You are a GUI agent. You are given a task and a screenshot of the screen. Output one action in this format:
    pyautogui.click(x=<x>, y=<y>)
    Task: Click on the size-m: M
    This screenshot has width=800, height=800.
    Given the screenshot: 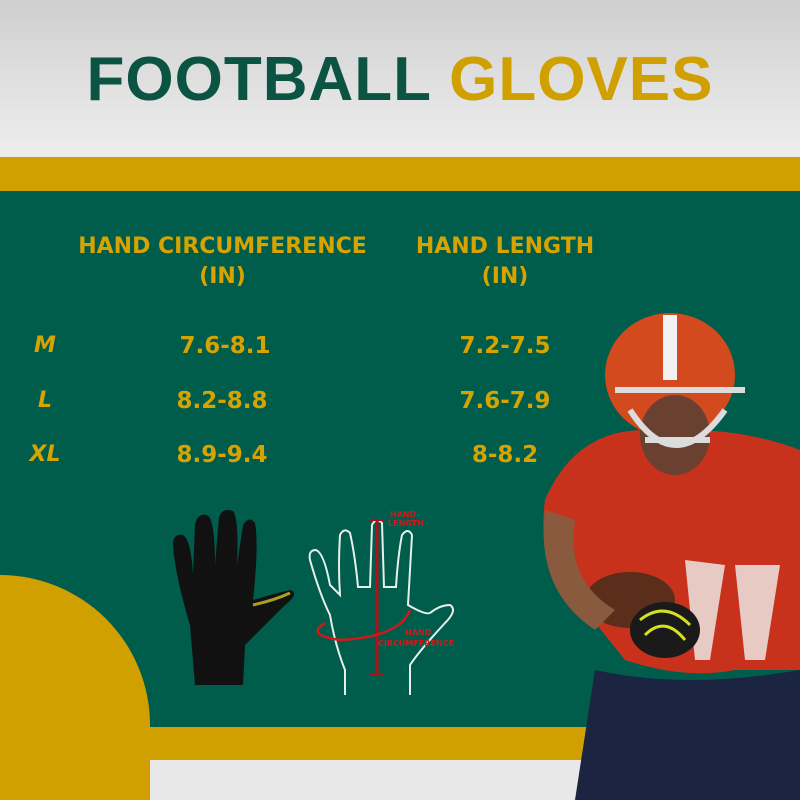 What is the action you would take?
    pyautogui.click(x=45, y=345)
    